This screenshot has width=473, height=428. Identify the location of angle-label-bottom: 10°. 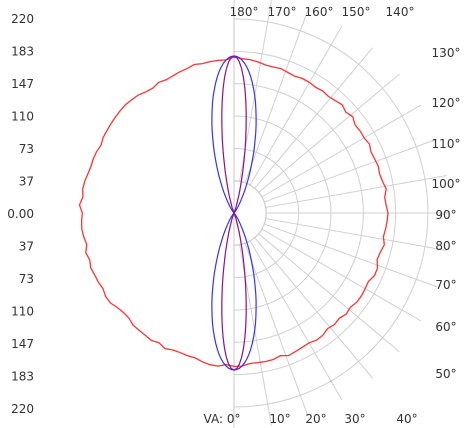
(279, 419).